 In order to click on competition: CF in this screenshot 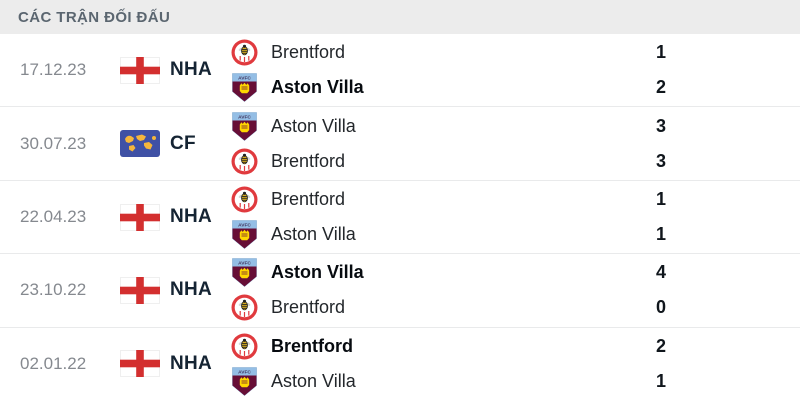, I will do `click(175, 144)`.